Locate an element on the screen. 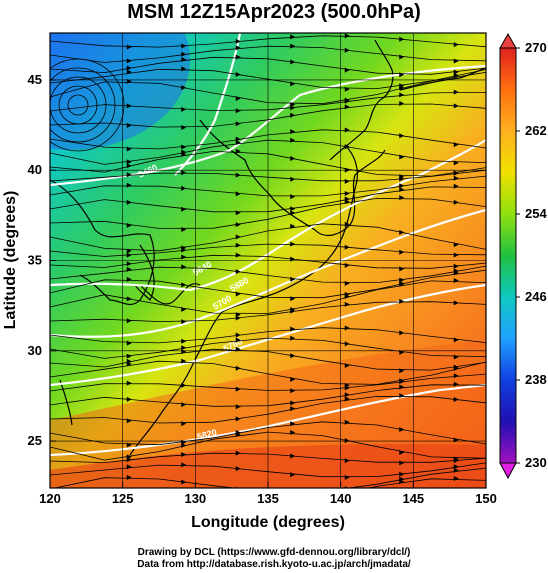  x-tick-label: 140 is located at coordinates (341, 498).